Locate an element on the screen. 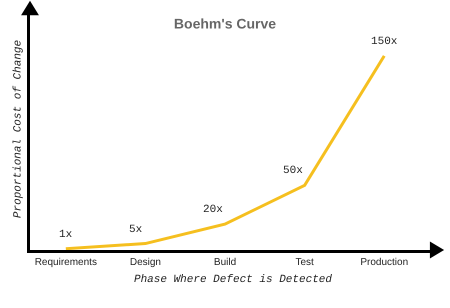 This screenshot has height=308, width=450. x-axis-title: Phase Where Defect is Detected is located at coordinates (233, 280).